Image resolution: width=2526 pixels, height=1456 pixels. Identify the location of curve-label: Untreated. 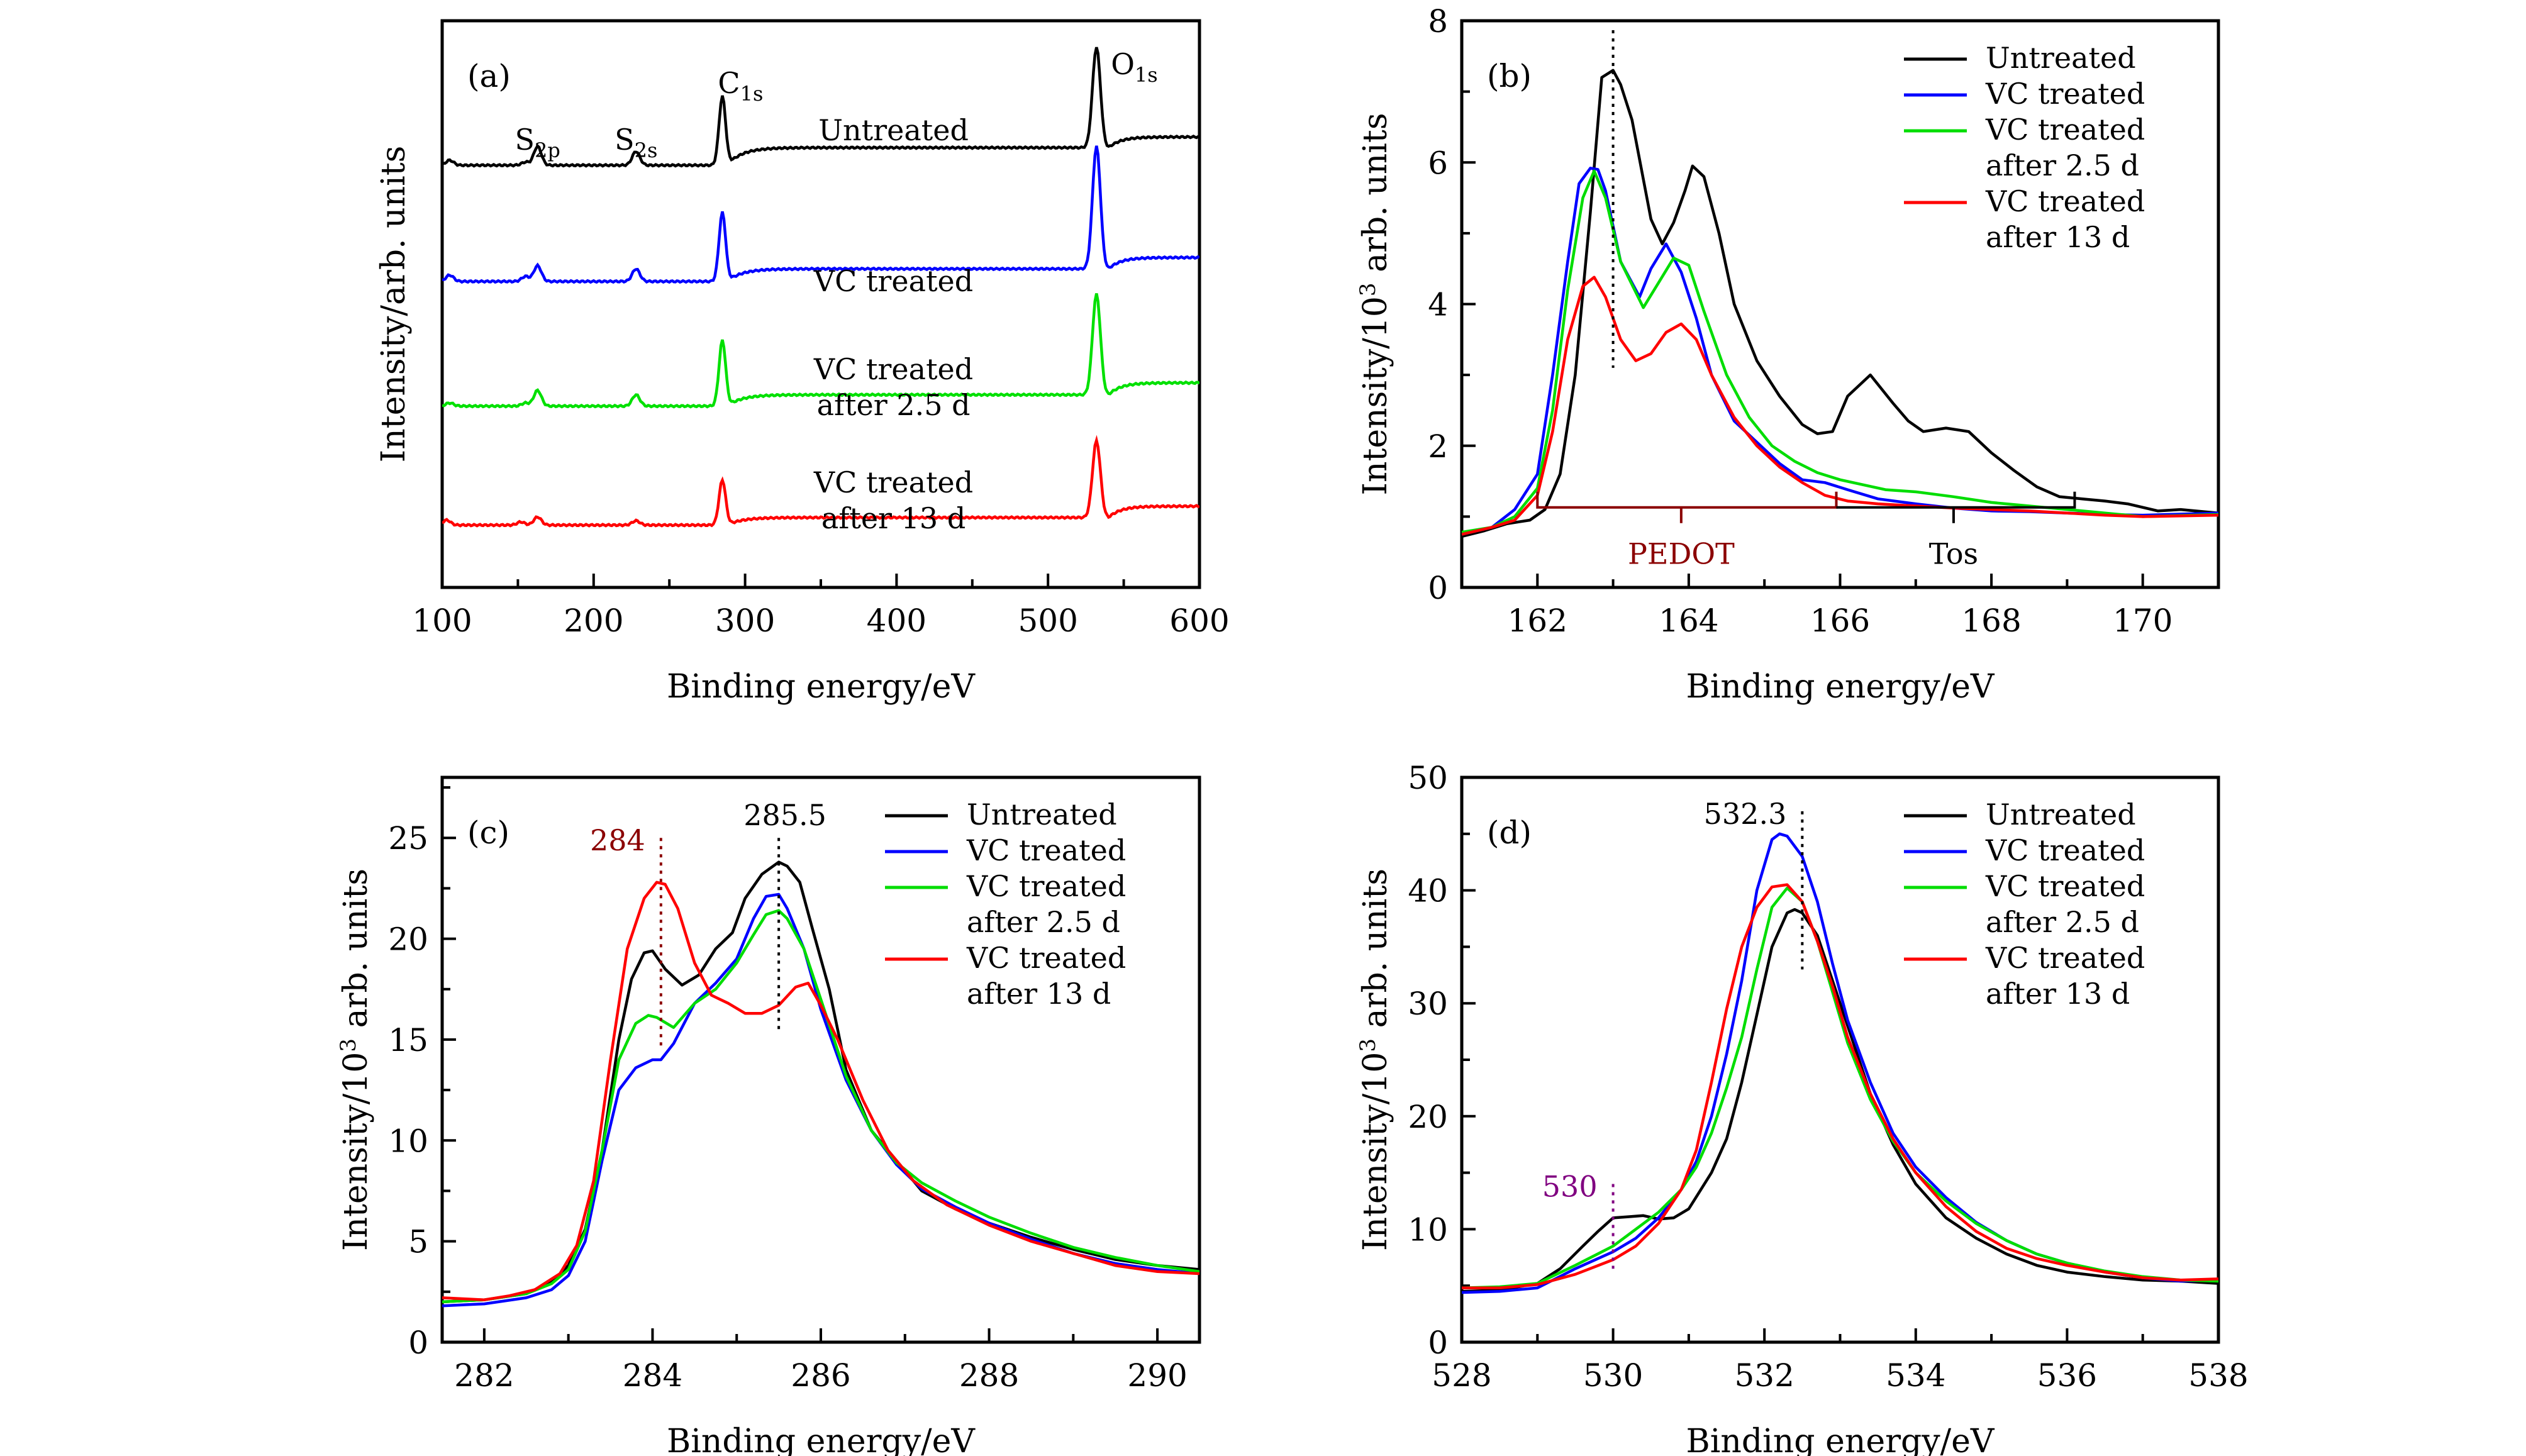
(893, 130).